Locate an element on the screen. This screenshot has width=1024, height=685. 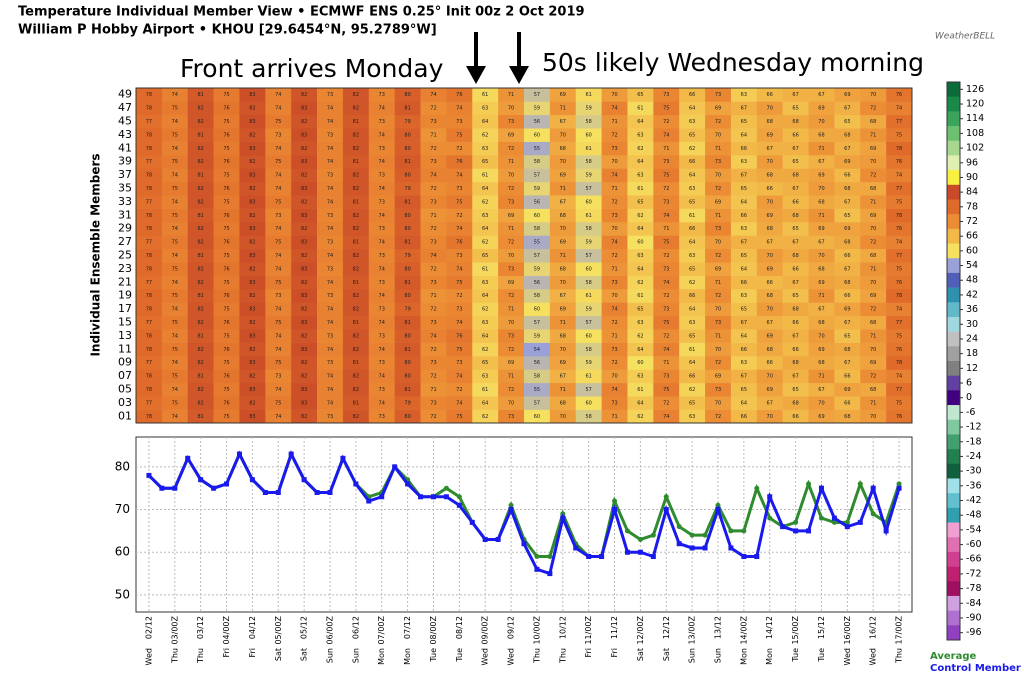
colorbar-tick-label: -72 is located at coordinates (974, 573).